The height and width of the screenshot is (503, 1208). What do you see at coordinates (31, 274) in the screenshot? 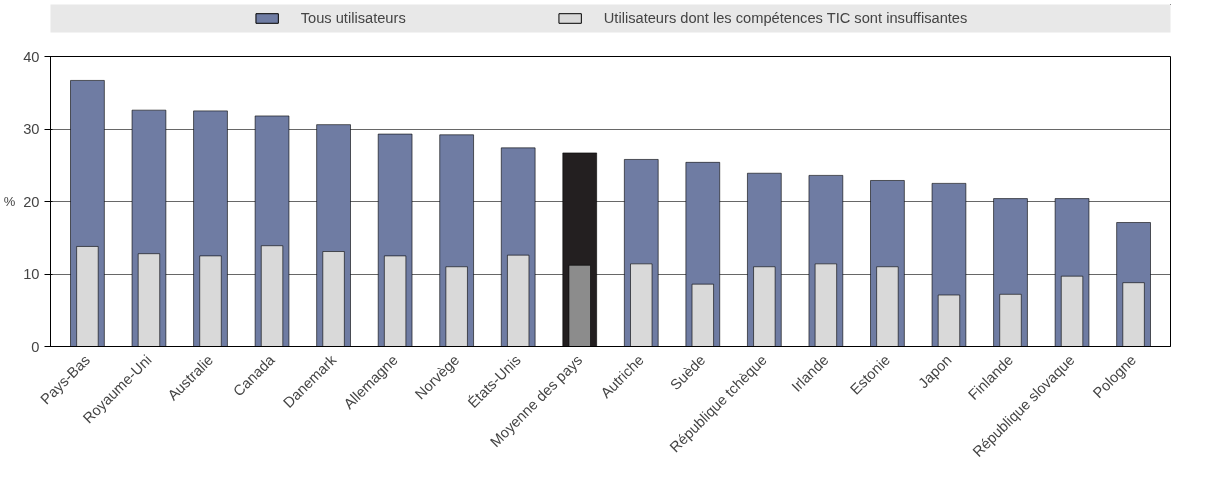
I see `y-tick-label: 10` at bounding box center [31, 274].